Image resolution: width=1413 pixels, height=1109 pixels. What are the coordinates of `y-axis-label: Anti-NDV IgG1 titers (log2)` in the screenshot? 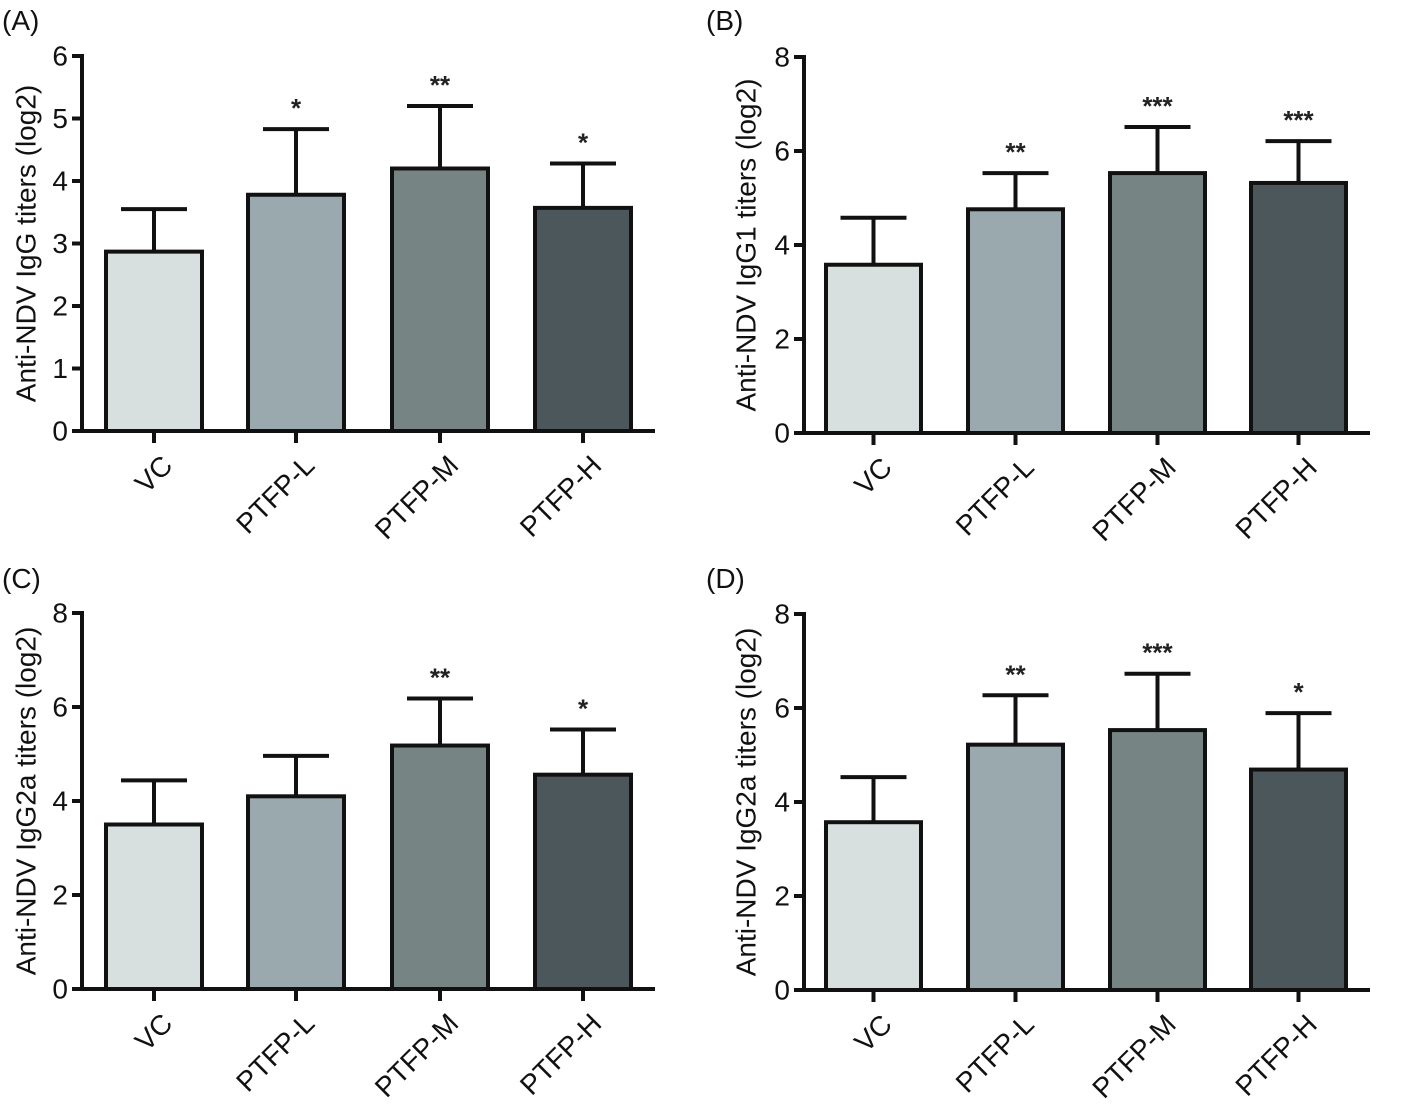 It's located at (746, 245).